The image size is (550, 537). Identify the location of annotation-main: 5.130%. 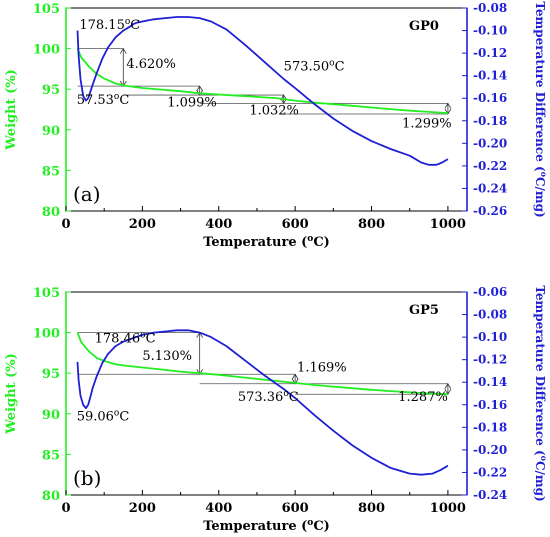
(167, 356).